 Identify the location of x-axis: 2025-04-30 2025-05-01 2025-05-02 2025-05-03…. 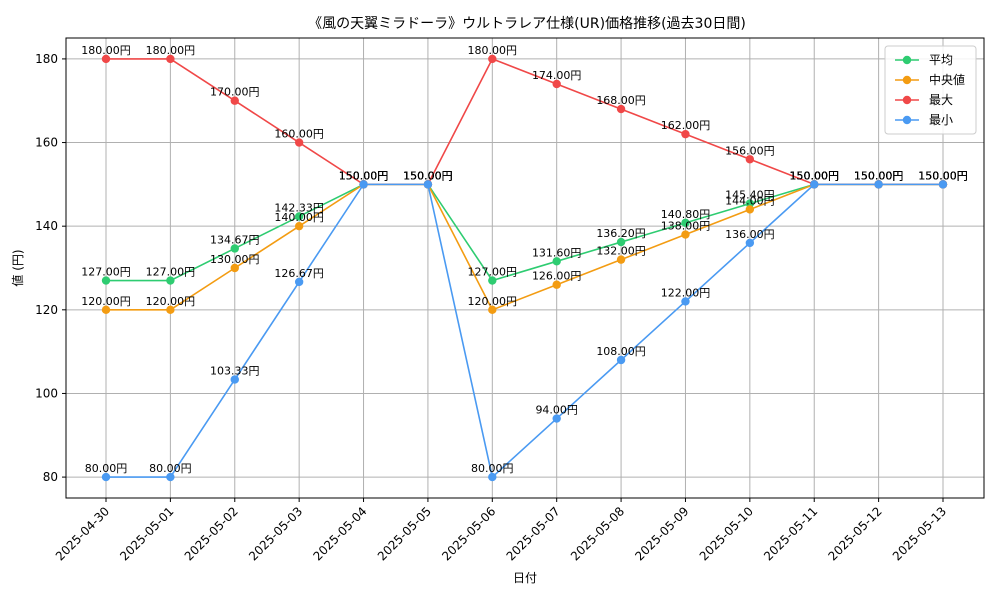
(501, 530).